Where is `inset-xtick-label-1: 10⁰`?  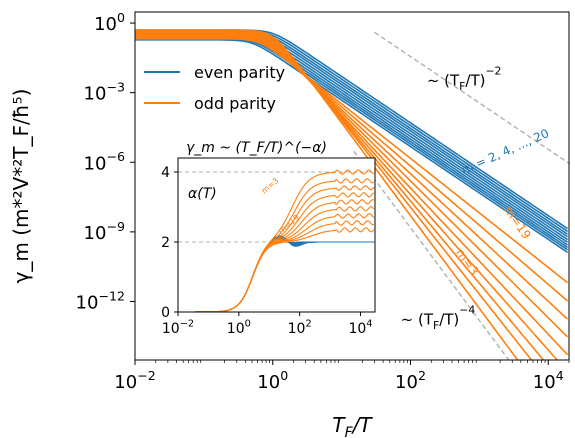 inset-xtick-label-1: 10⁰ is located at coordinates (239, 328).